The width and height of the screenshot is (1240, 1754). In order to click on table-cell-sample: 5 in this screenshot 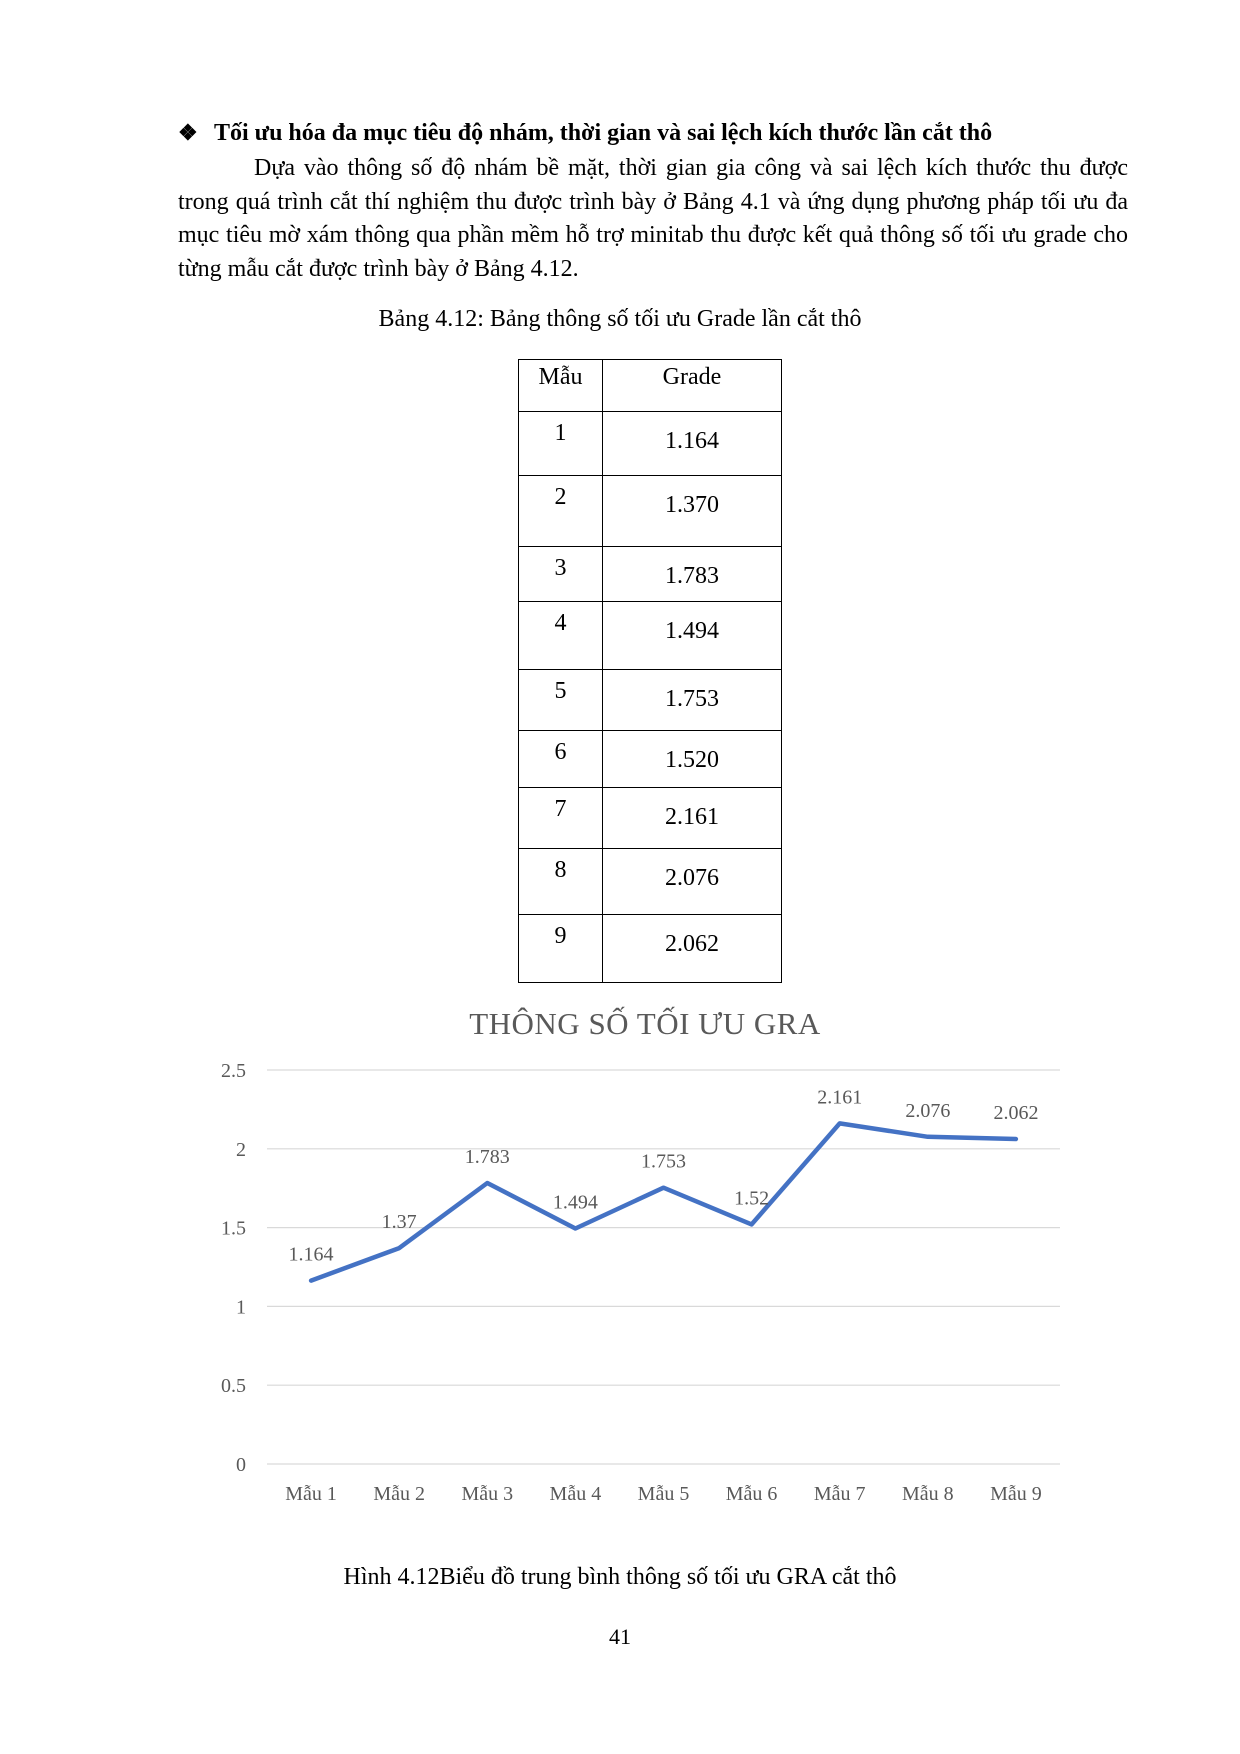, I will do `click(560, 691)`.